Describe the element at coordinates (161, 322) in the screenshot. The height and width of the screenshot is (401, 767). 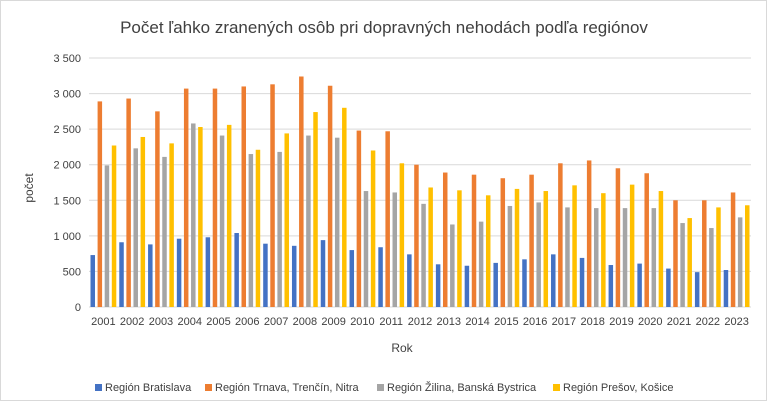
I see `x-tick-label: 2003` at that location.